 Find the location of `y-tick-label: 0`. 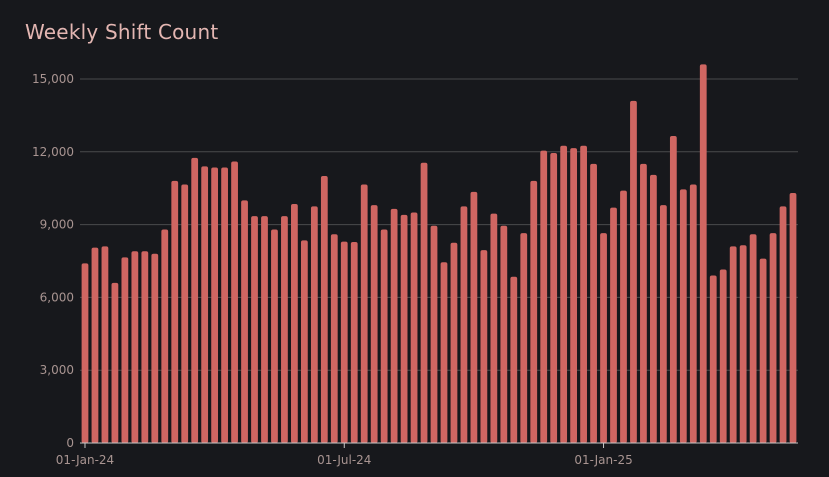

y-tick-label: 0 is located at coordinates (70, 443).